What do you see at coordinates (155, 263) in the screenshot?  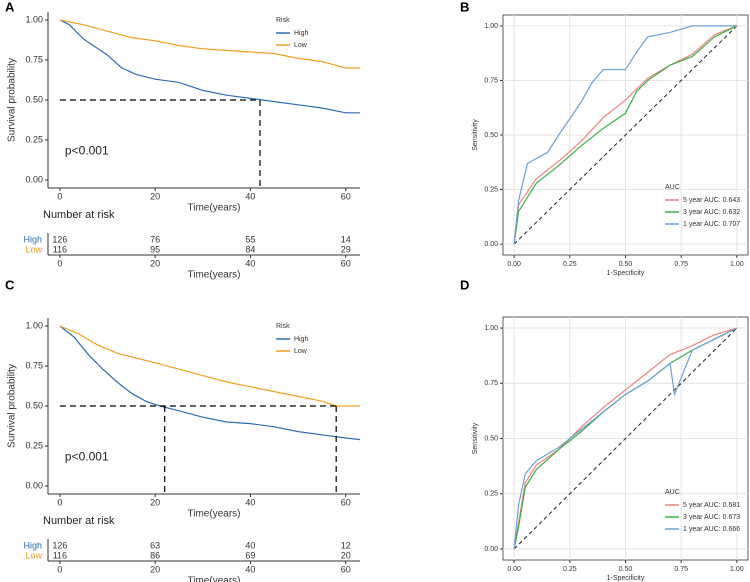 I see `risk-tick-label: 20` at bounding box center [155, 263].